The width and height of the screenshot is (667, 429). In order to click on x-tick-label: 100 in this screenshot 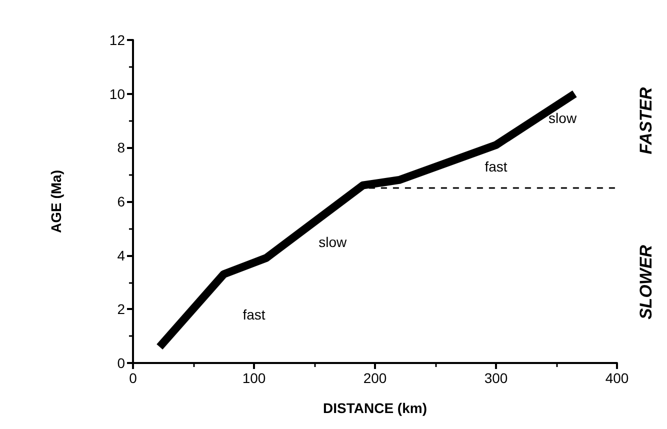, I will do `click(254, 378)`.